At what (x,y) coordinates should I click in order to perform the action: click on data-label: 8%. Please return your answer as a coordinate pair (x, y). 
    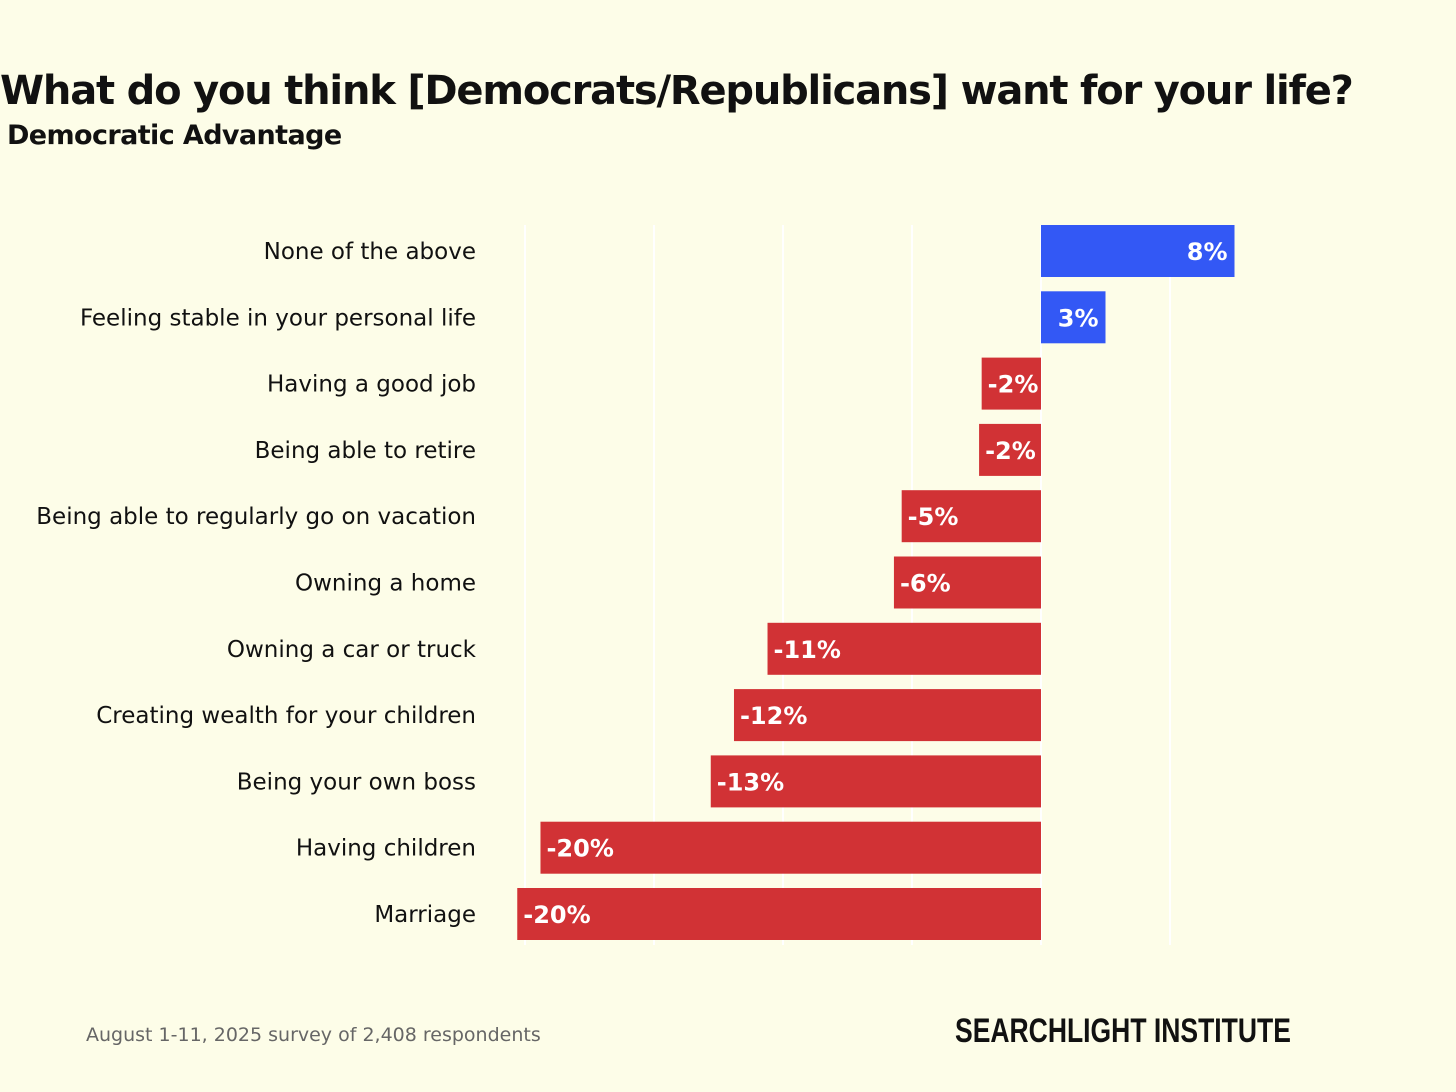
    Looking at the image, I should click on (1207, 252).